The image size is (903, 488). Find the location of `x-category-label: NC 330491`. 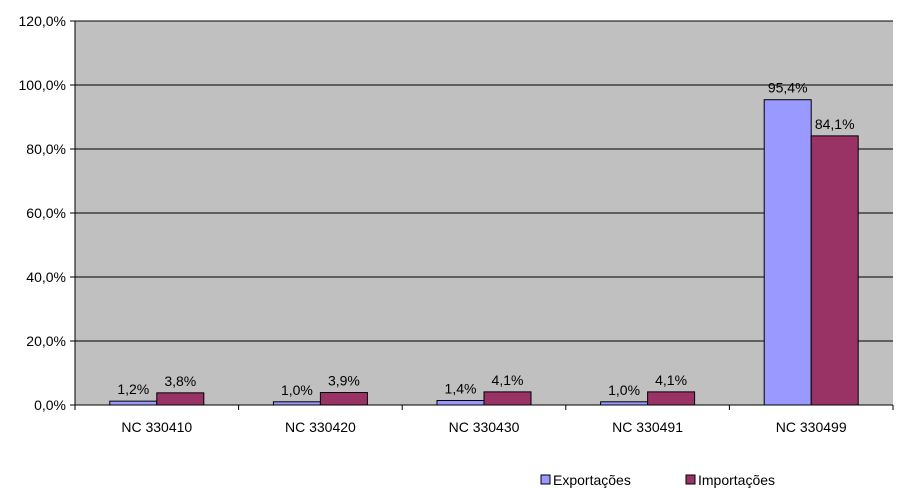

x-category-label: NC 330491 is located at coordinates (647, 427).